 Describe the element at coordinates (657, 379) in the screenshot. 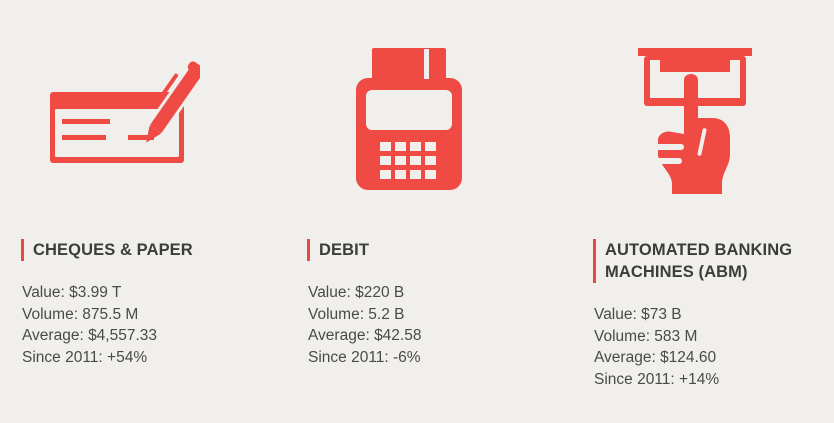

I see `abm-since-2011: Since 2011: +14%` at that location.